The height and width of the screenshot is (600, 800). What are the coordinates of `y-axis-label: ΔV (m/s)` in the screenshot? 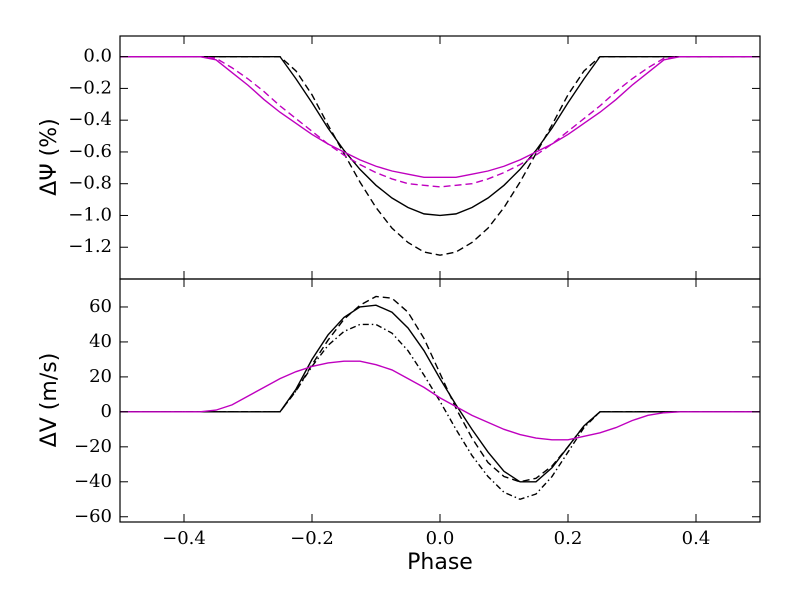 It's located at (49, 400).